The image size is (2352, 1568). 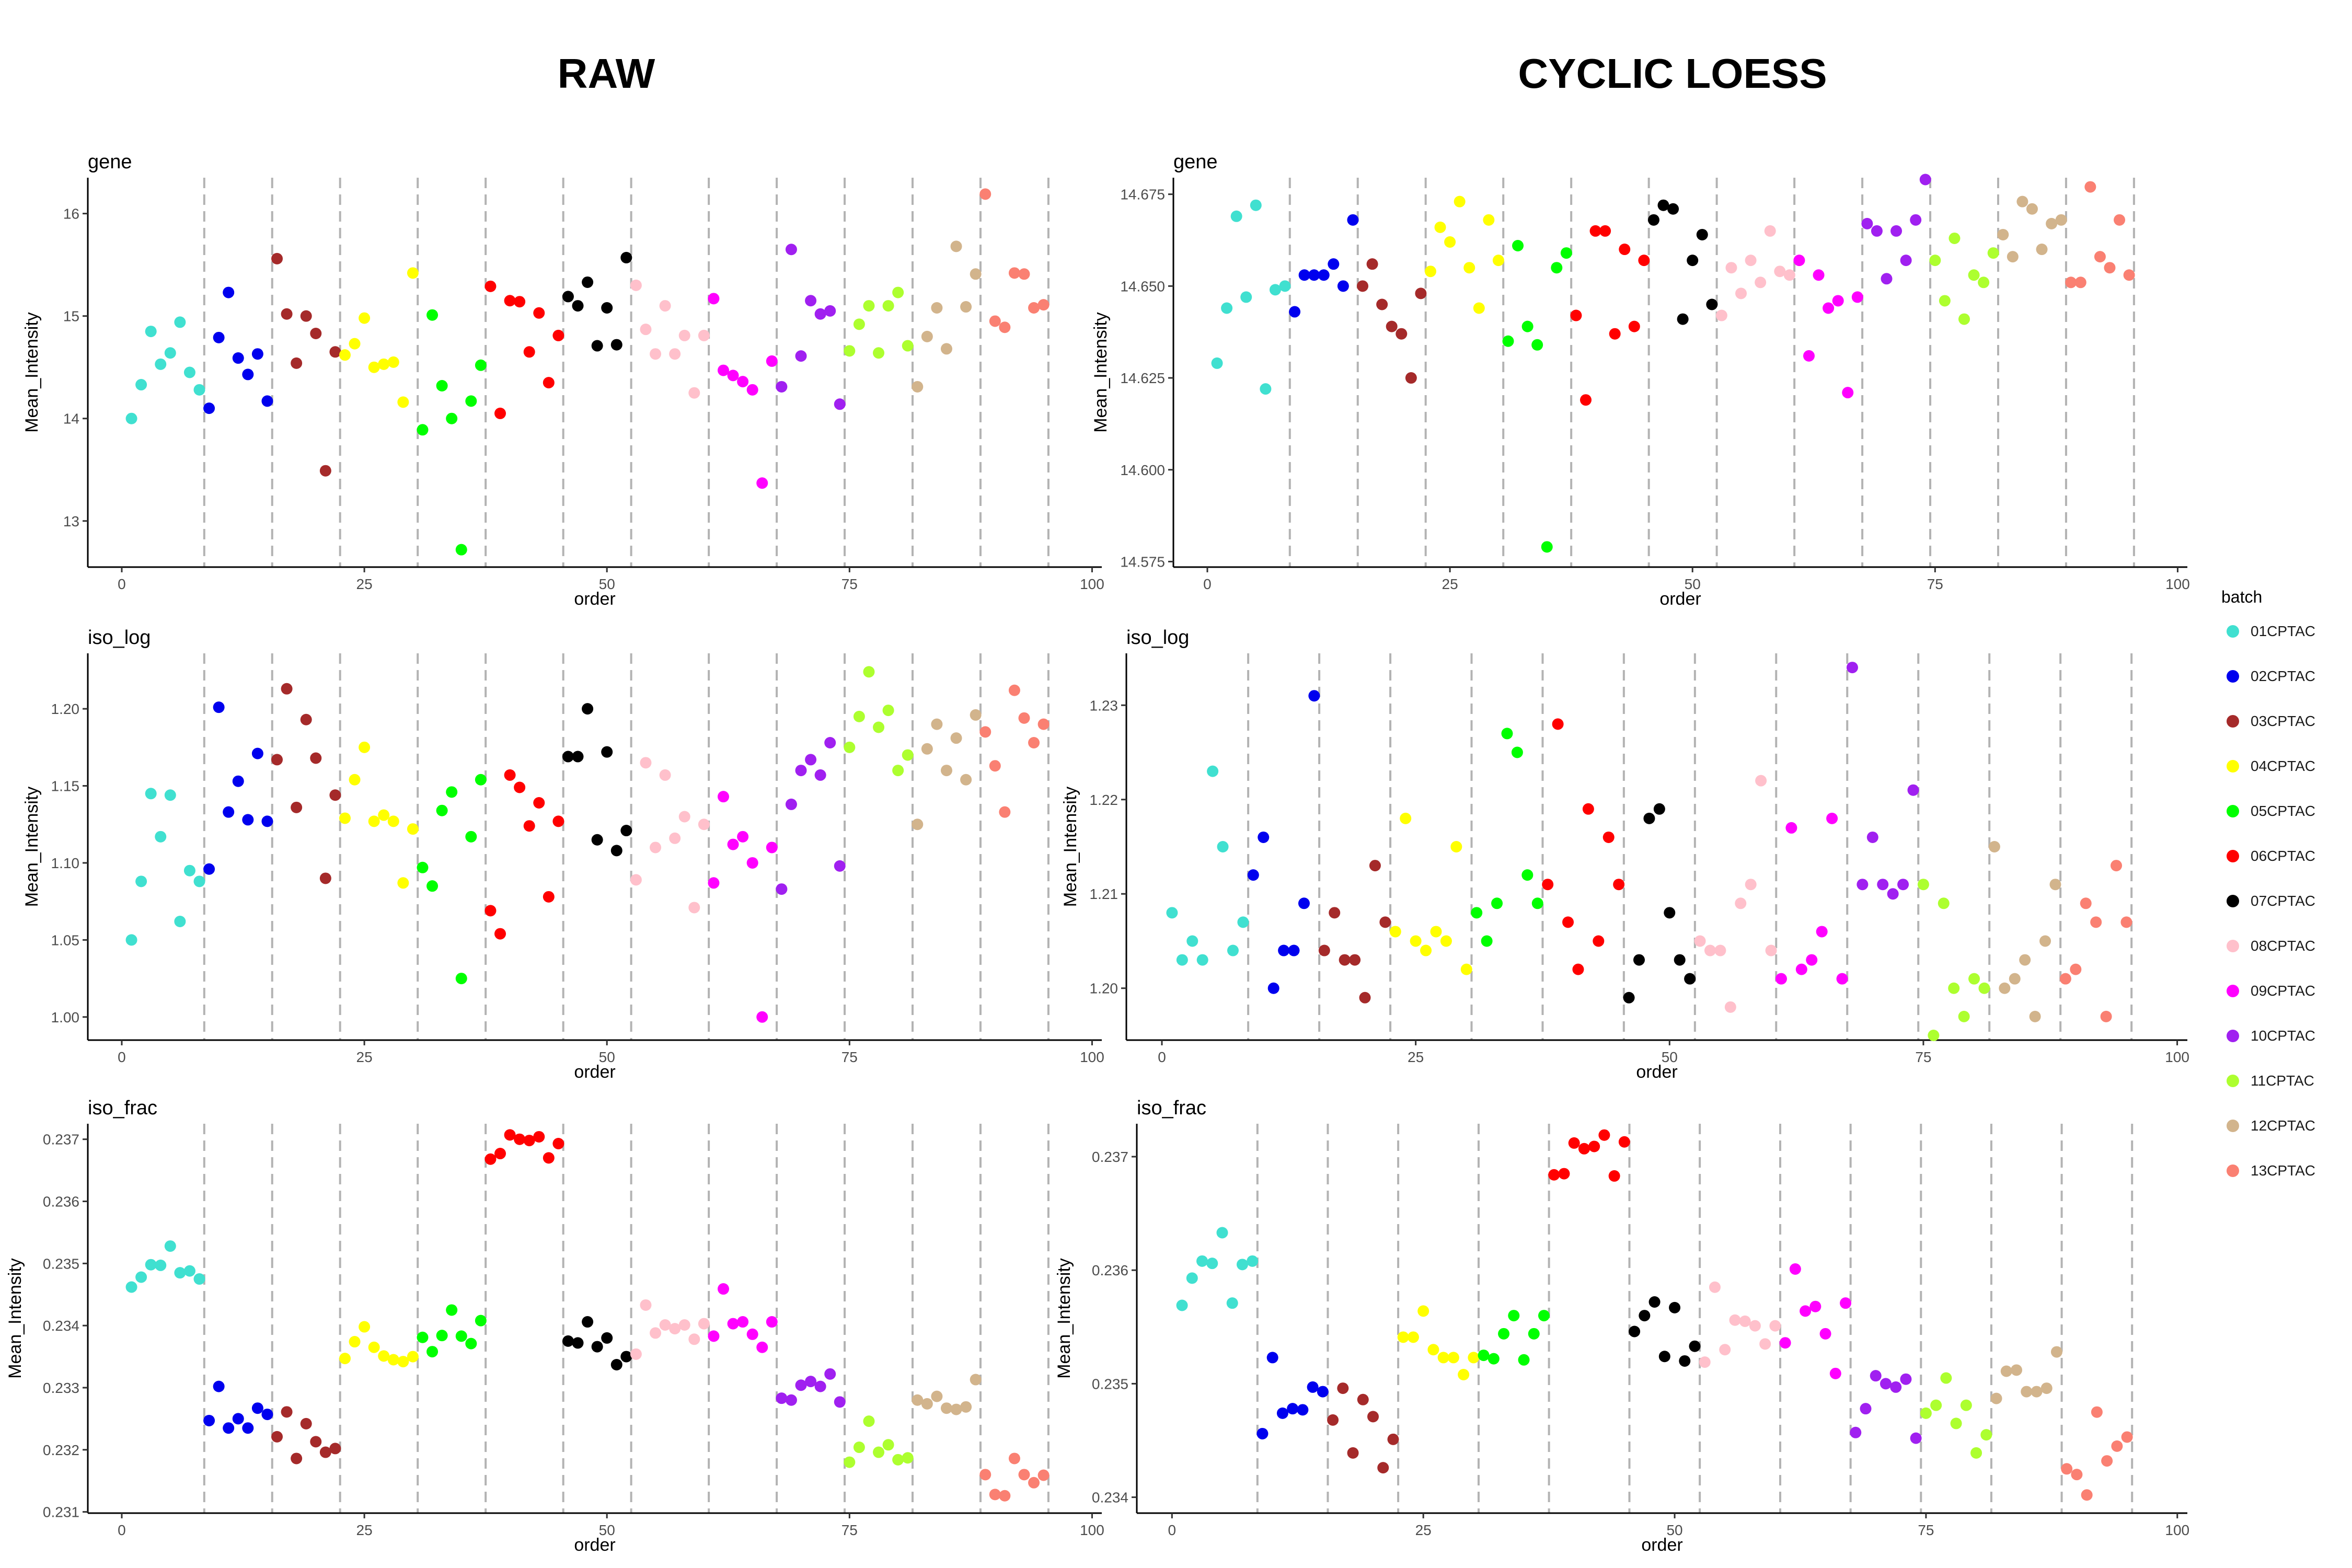 I want to click on column-title-cyclic-loess: CYCLIC LOESS, so click(x=1672, y=73).